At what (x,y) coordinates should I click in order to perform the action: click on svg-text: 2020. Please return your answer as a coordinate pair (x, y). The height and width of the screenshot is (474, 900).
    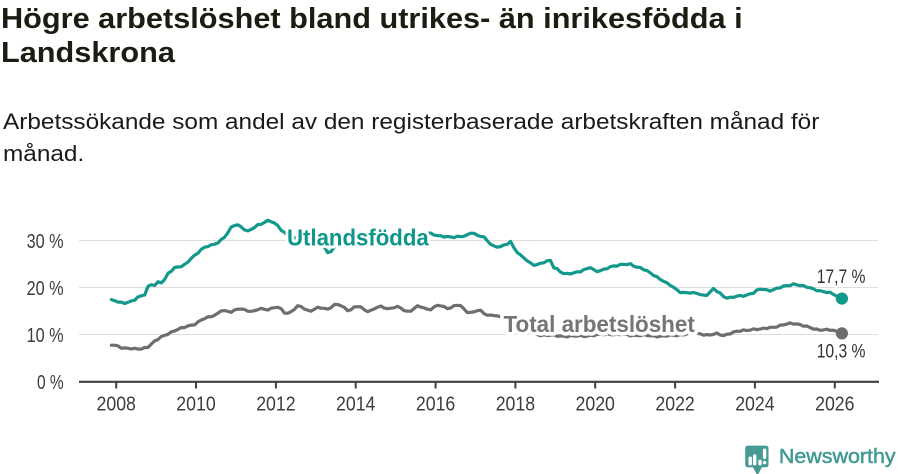
    Looking at the image, I should click on (595, 405).